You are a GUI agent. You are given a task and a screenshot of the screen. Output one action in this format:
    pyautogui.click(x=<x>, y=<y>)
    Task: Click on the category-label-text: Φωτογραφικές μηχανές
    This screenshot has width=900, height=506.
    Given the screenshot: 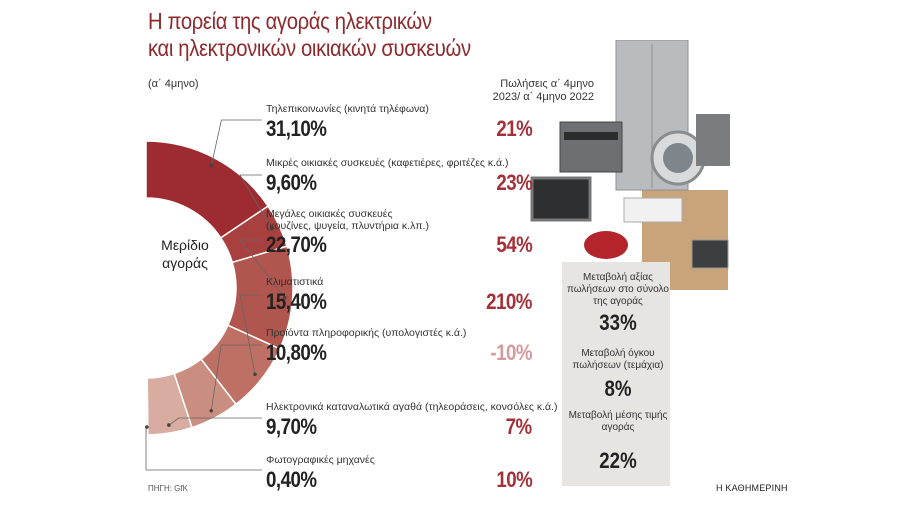 What is the action you would take?
    pyautogui.click(x=320, y=460)
    